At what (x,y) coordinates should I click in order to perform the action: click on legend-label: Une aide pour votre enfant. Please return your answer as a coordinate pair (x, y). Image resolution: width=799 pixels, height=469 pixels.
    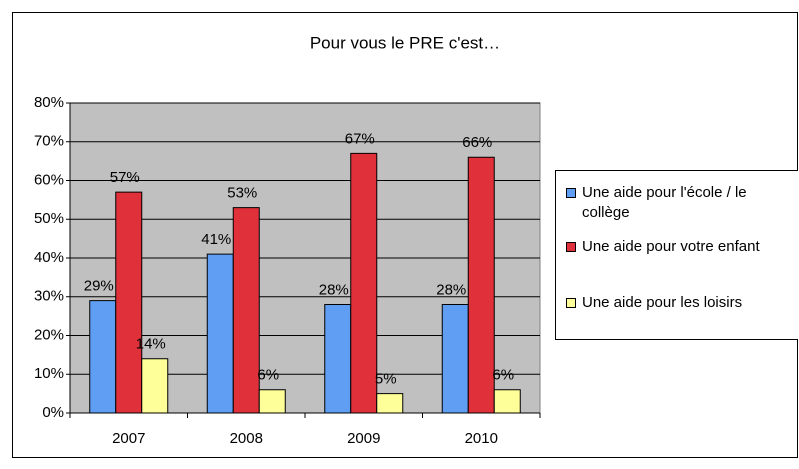
    Looking at the image, I should click on (671, 246).